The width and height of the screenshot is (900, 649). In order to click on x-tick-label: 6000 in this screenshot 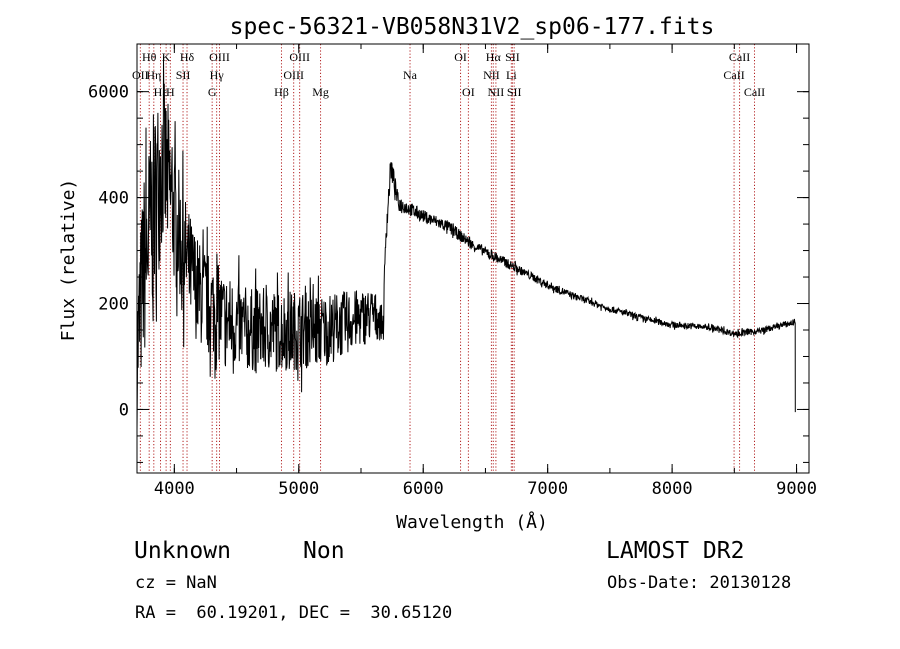, I will do `click(423, 489)`.